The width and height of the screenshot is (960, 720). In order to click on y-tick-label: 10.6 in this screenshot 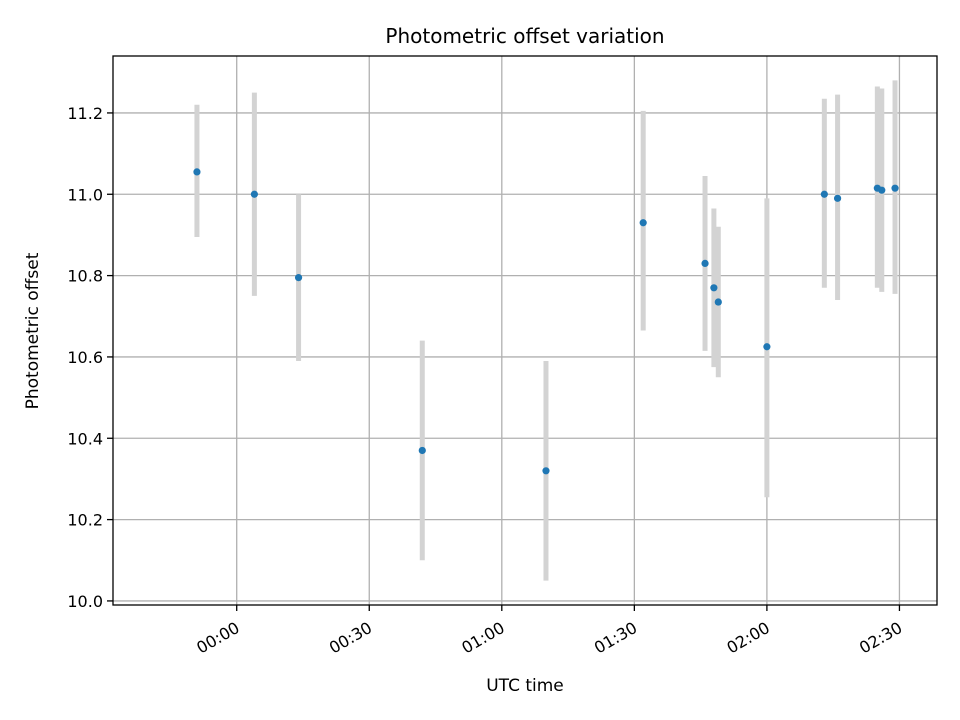, I will do `click(85, 357)`.